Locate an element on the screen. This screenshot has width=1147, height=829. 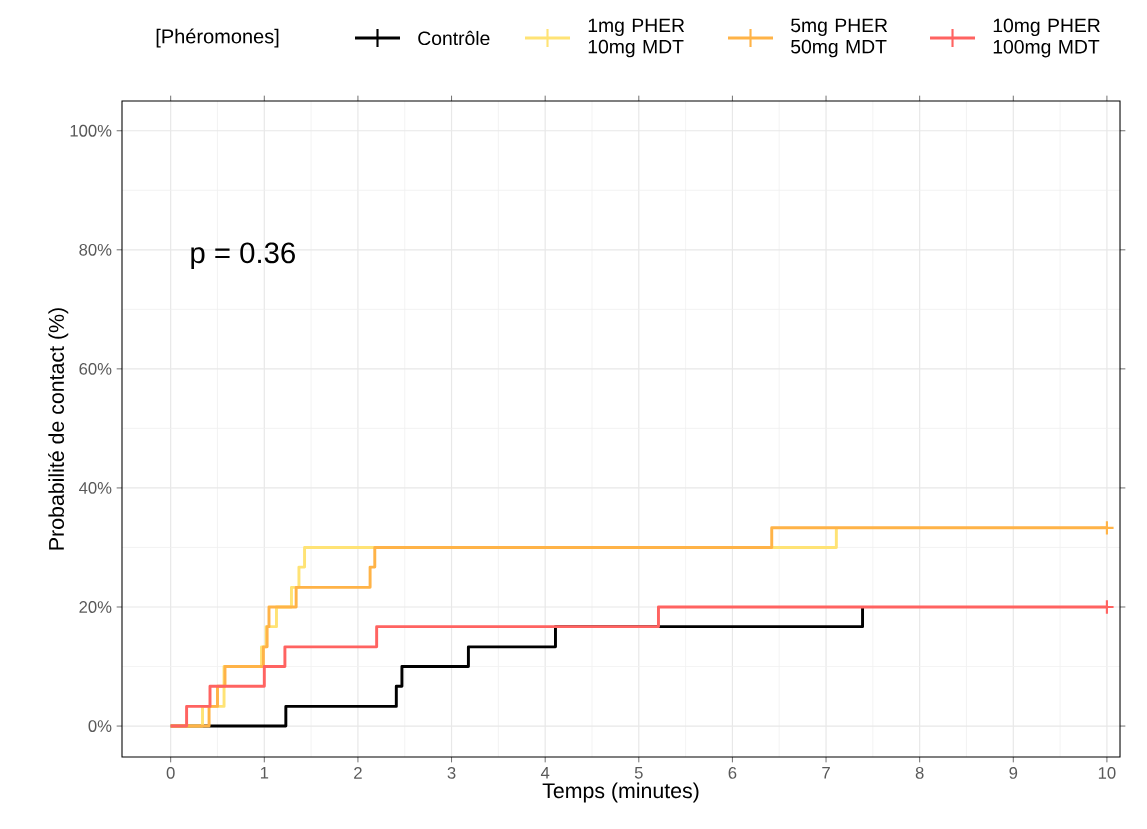
legend-label: 5mg PHER 50mg MDT is located at coordinates (839, 38).